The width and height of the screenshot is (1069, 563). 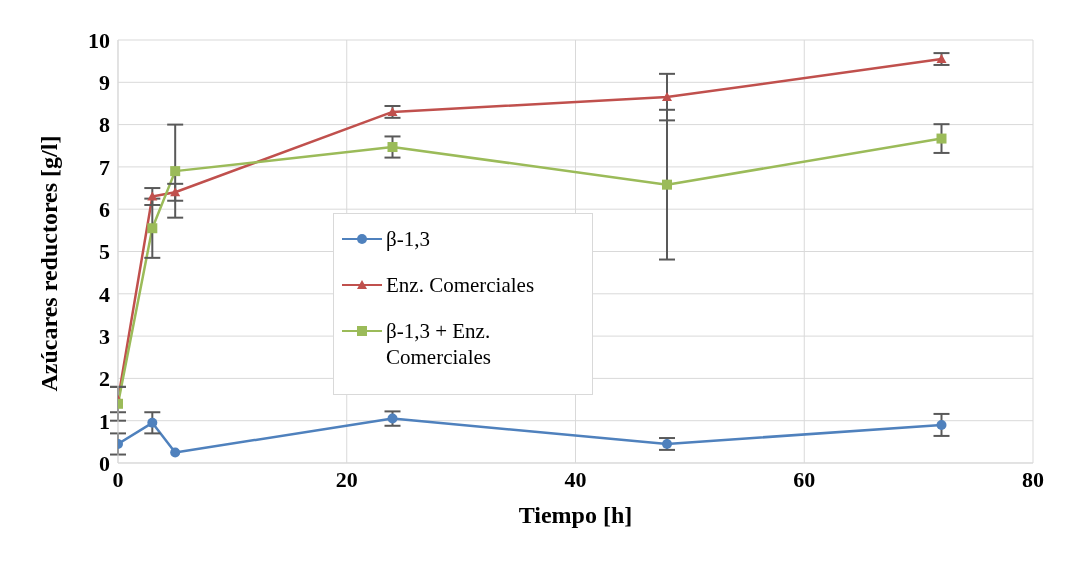 I want to click on x-tick-label: 20, so click(x=346, y=479).